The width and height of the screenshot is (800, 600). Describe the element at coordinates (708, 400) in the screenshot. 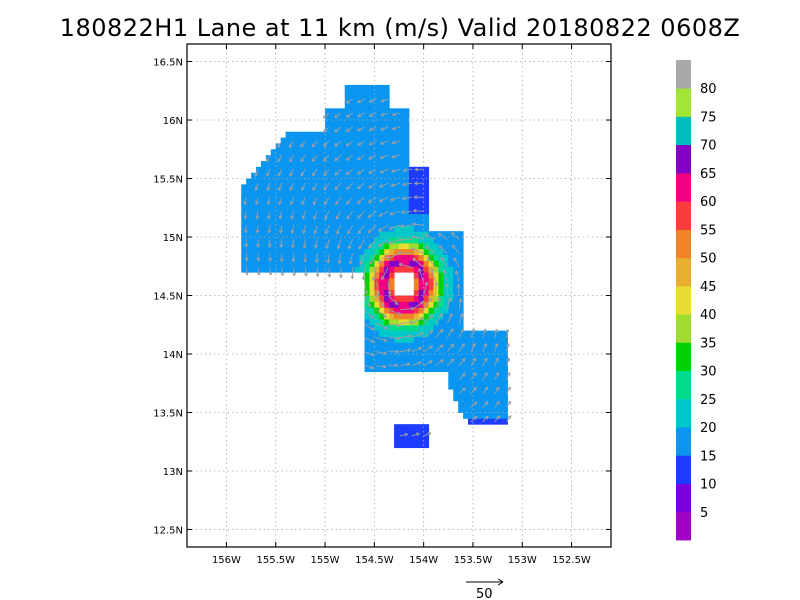

I see `colorbar-label: 25` at that location.